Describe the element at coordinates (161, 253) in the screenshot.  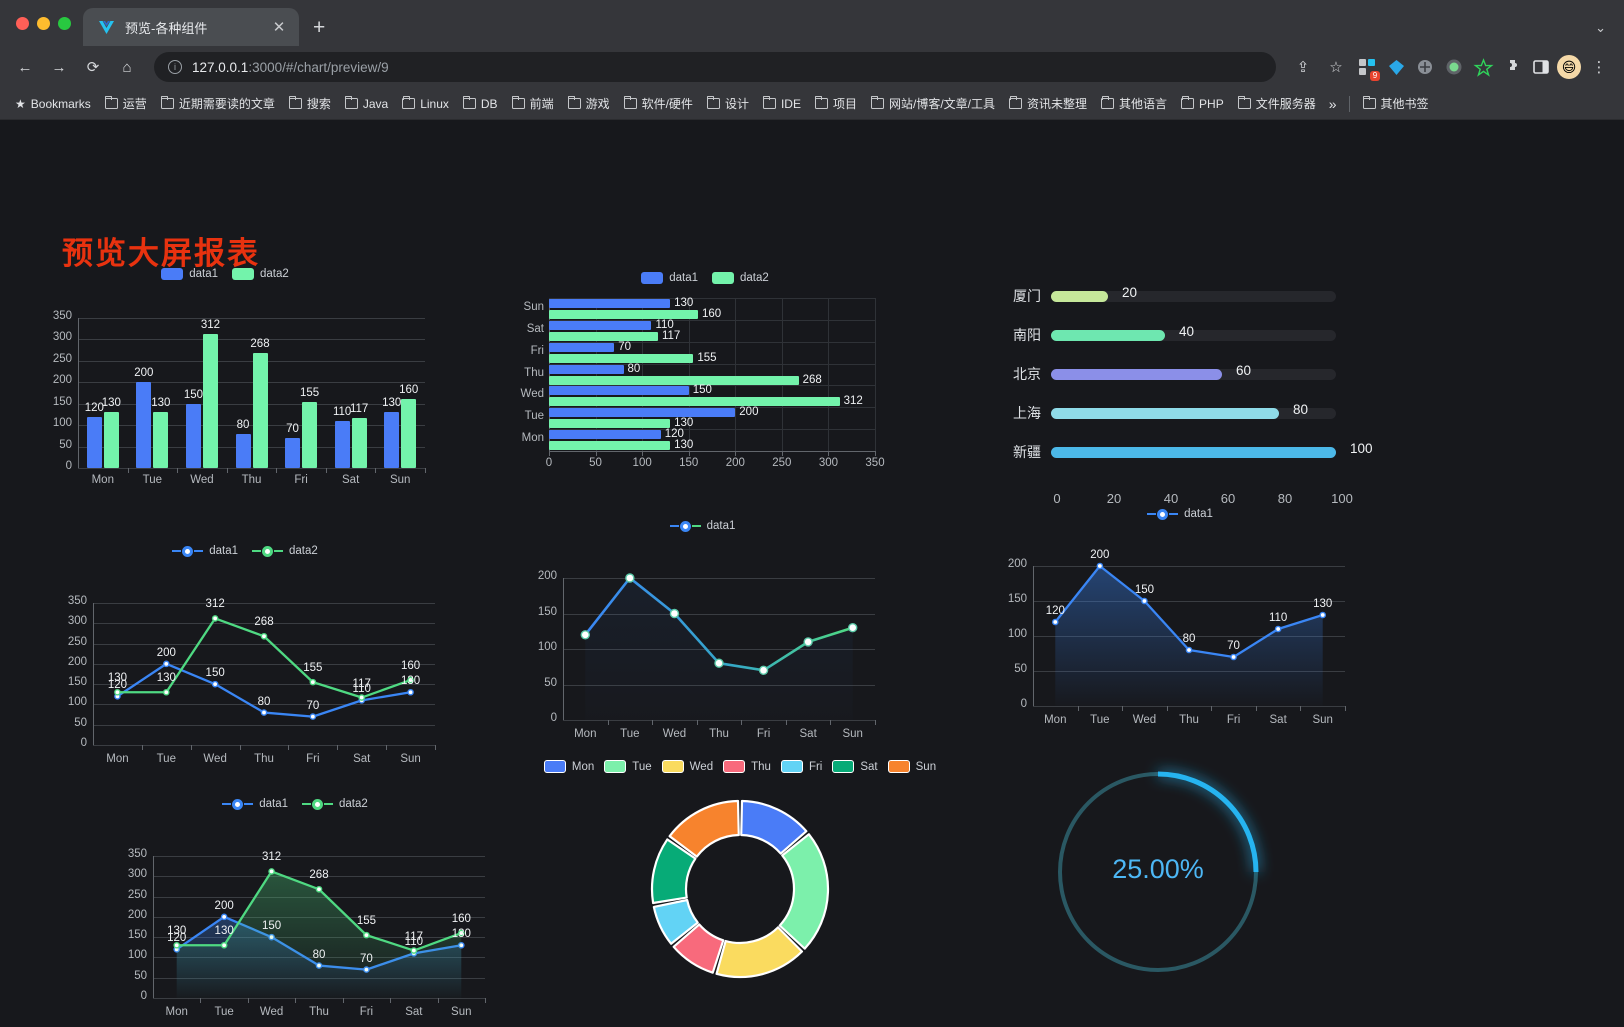
I see `page-title: 预览大屏报表` at that location.